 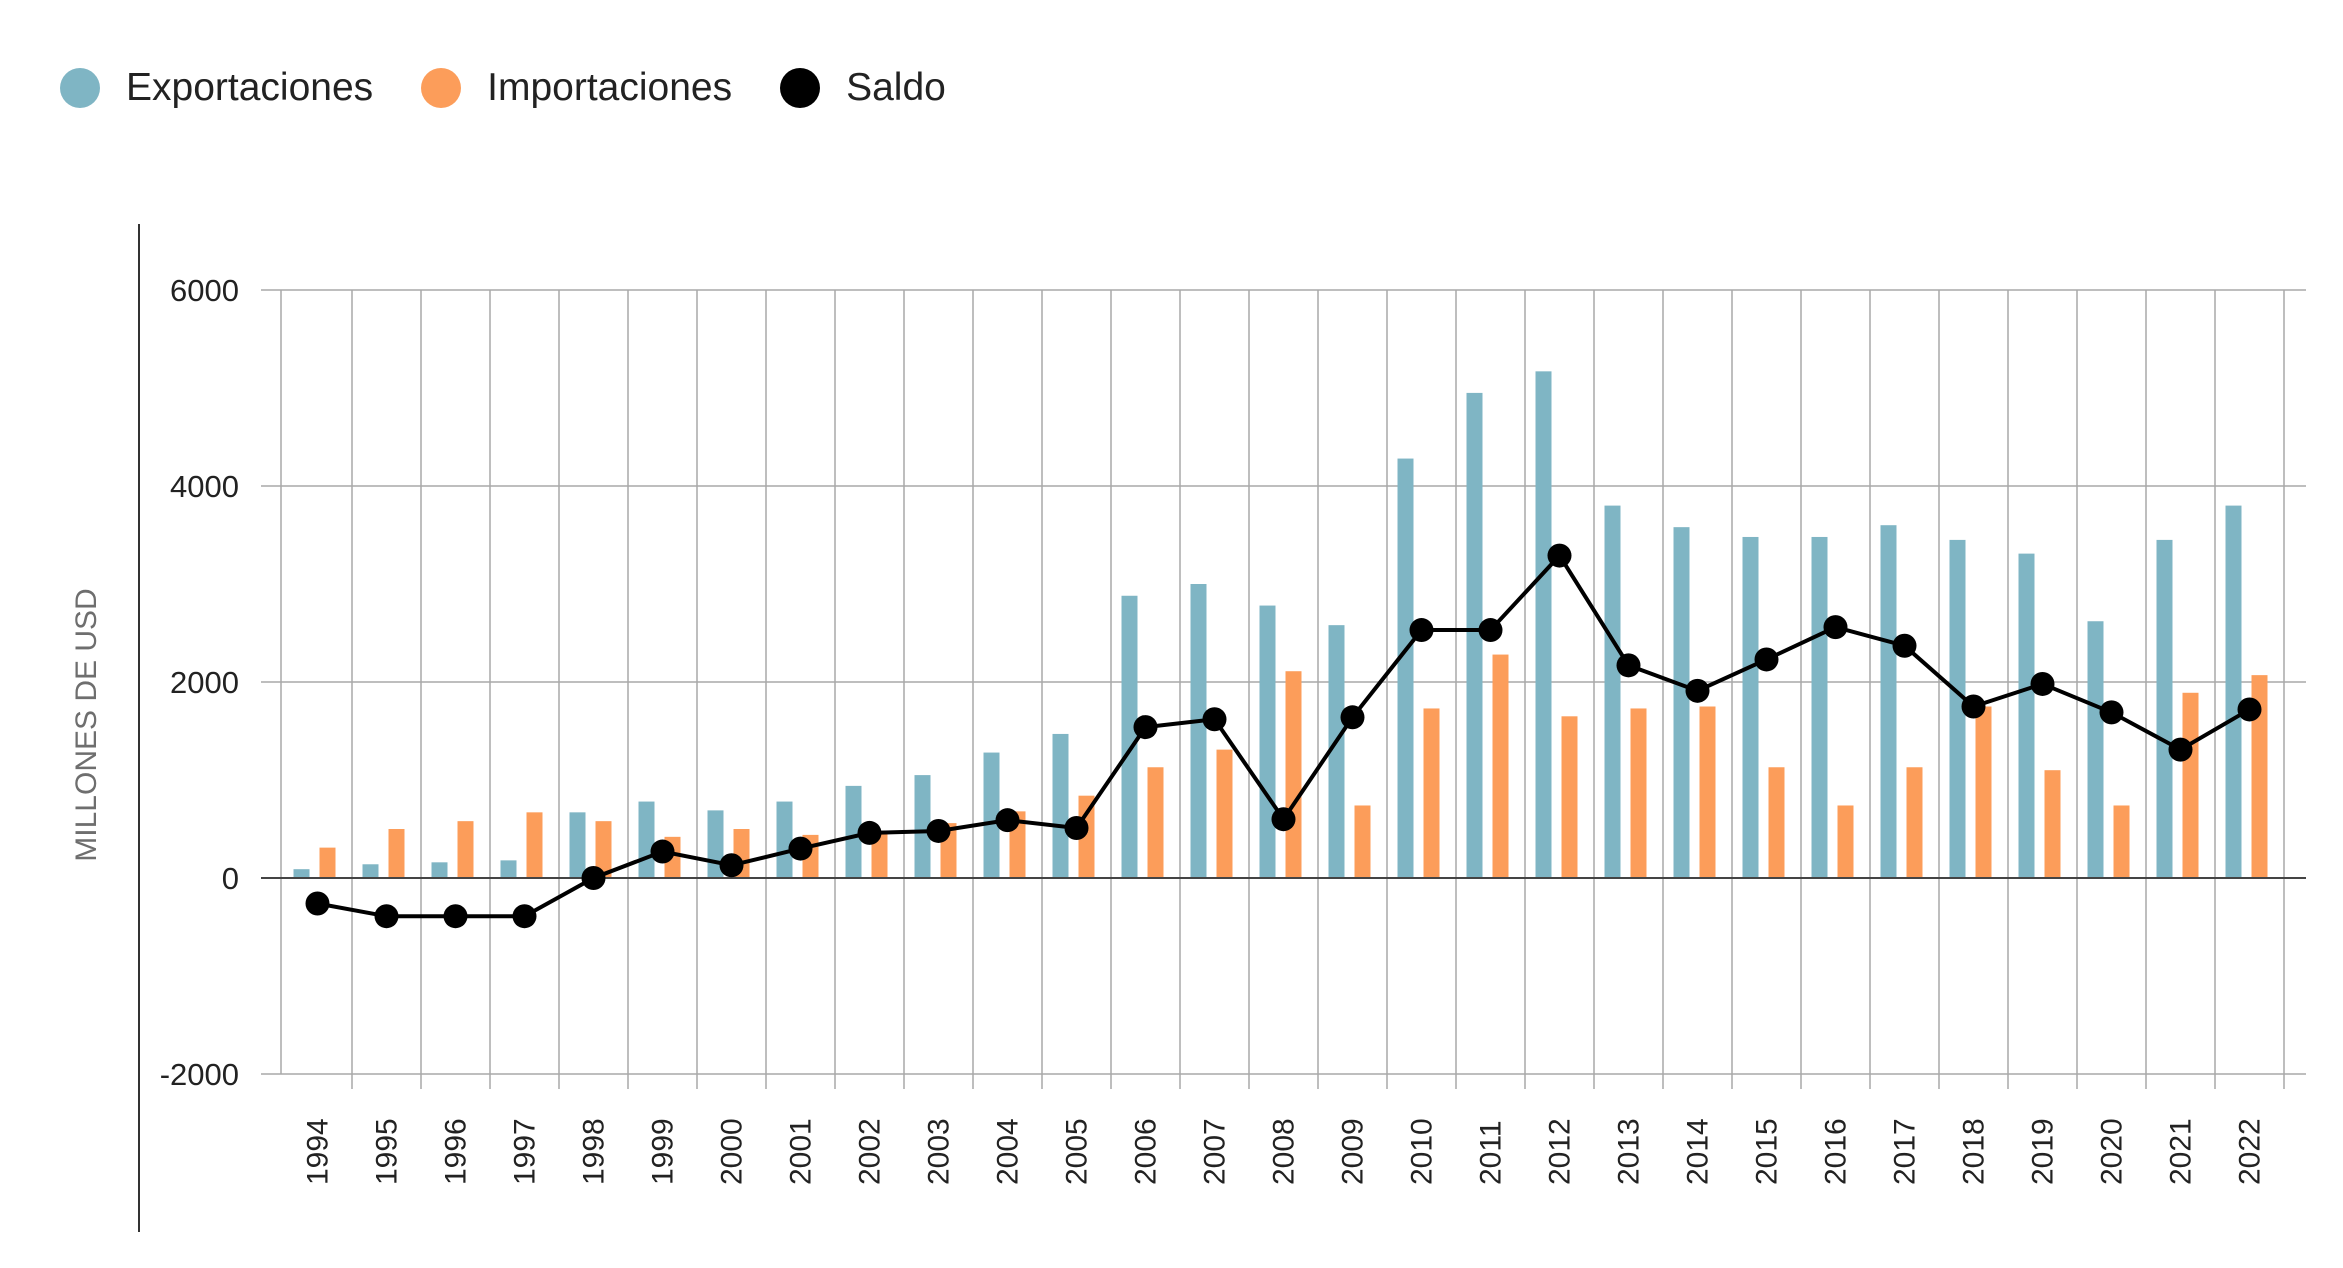 I want to click on x-tick-label: 2012, so click(x=1560, y=1151).